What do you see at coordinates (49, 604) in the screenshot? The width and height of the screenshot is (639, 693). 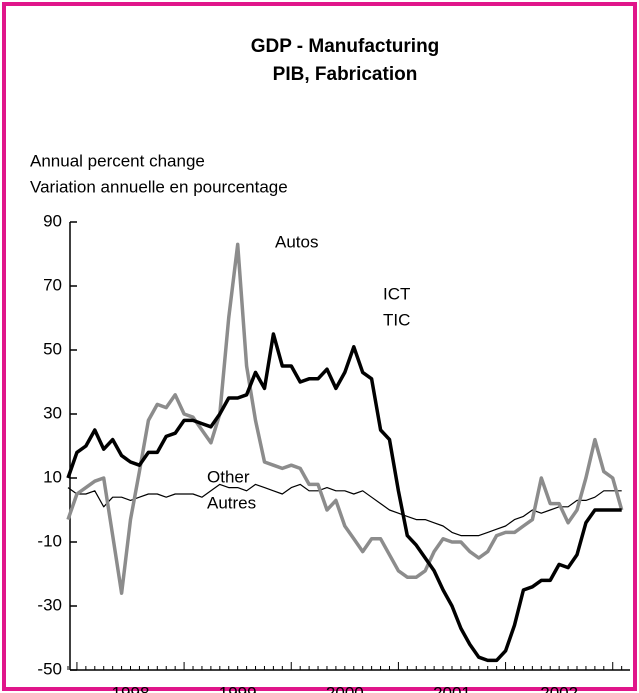 I see `y-tick-label: -30` at bounding box center [49, 604].